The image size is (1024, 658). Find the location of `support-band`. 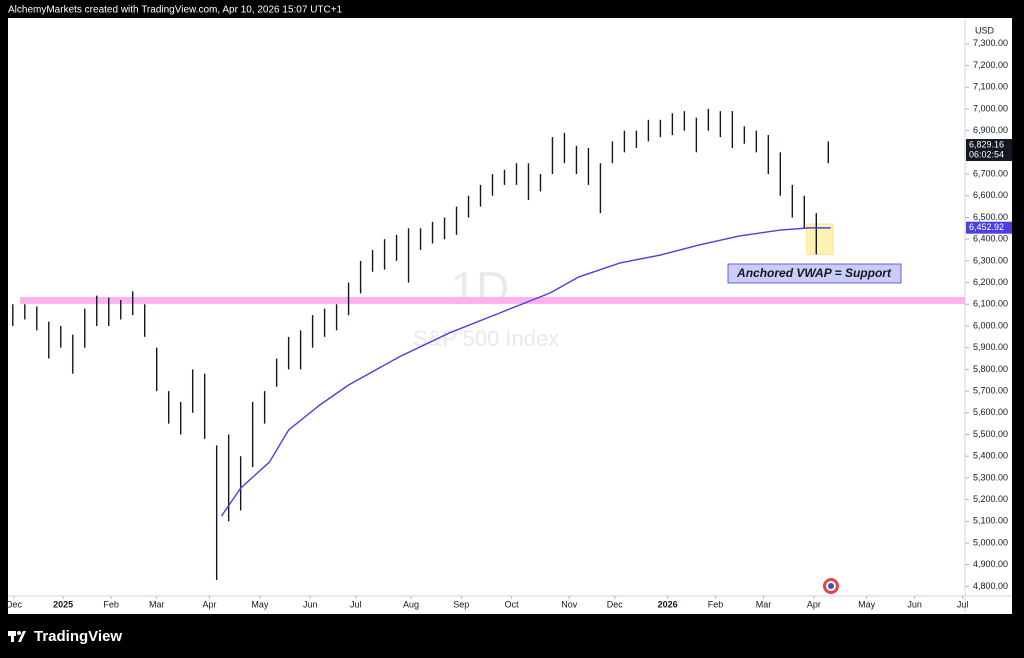

support-band is located at coordinates (492, 300).